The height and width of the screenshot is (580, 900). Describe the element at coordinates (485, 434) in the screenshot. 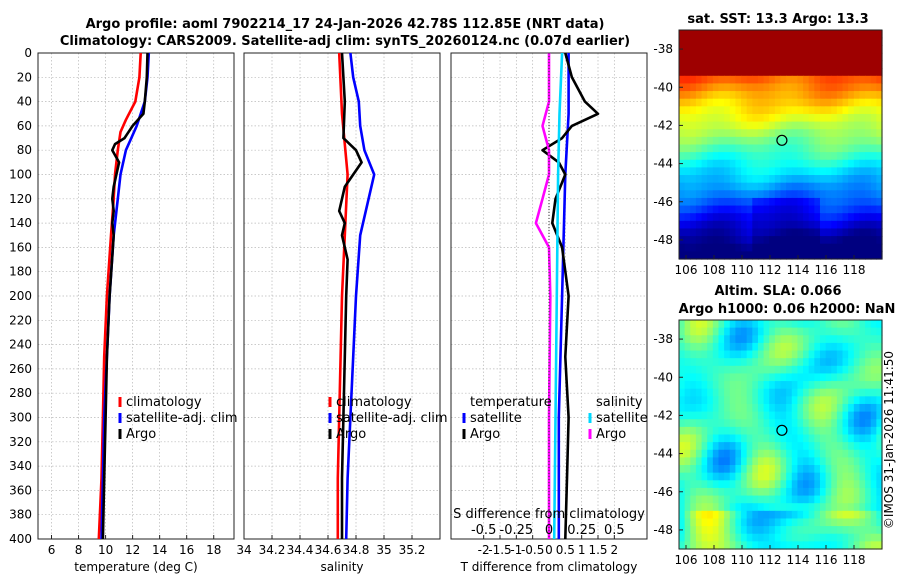

I see `diff-legend-label: Argo` at that location.